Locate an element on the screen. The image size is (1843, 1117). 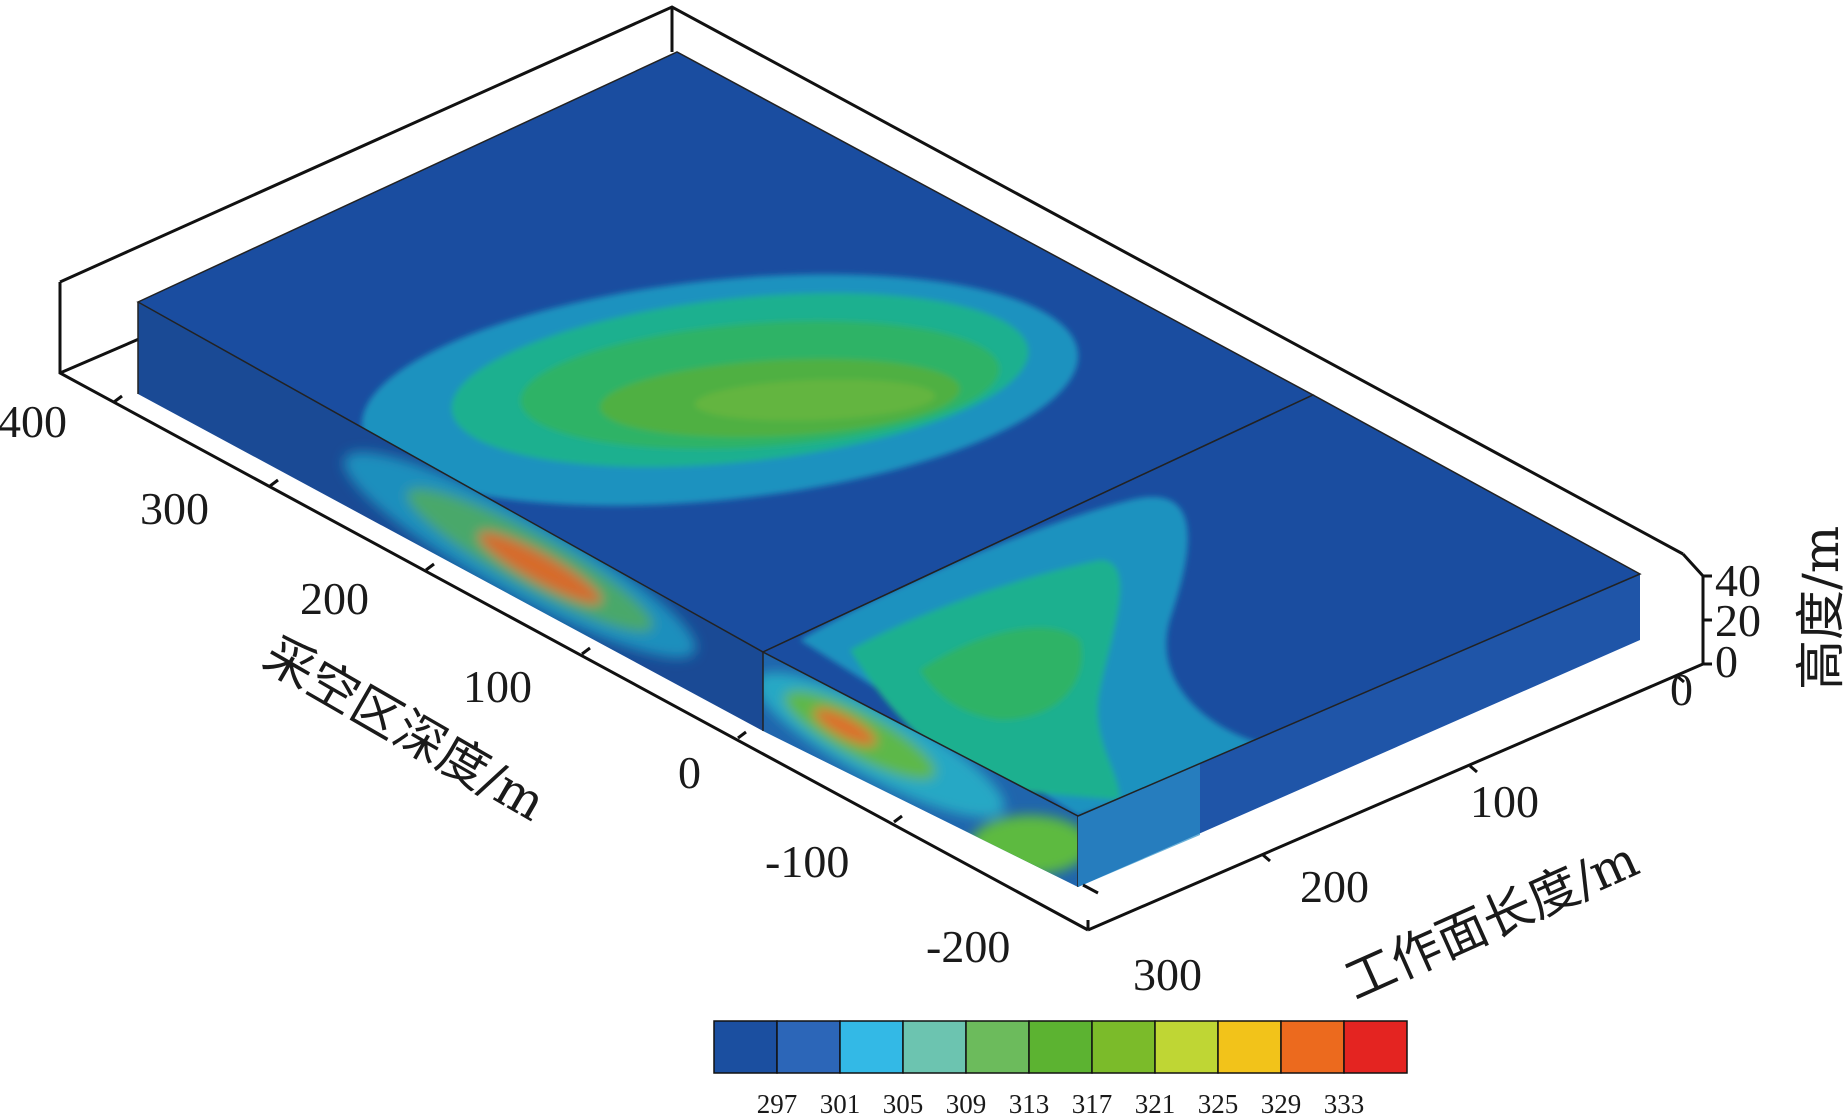
depth-tick-0: 0 is located at coordinates (689, 772).